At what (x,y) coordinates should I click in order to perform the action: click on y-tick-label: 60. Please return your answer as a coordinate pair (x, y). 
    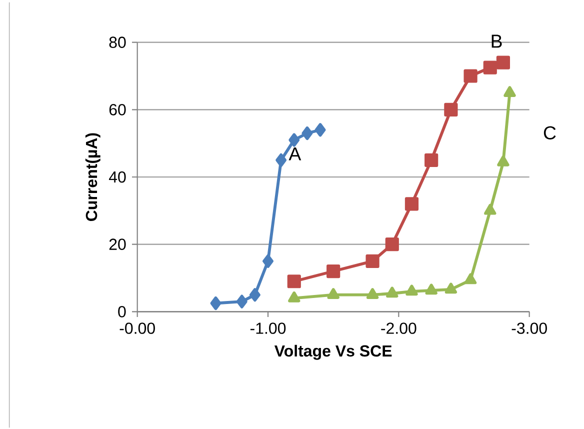
    Looking at the image, I should click on (117, 110).